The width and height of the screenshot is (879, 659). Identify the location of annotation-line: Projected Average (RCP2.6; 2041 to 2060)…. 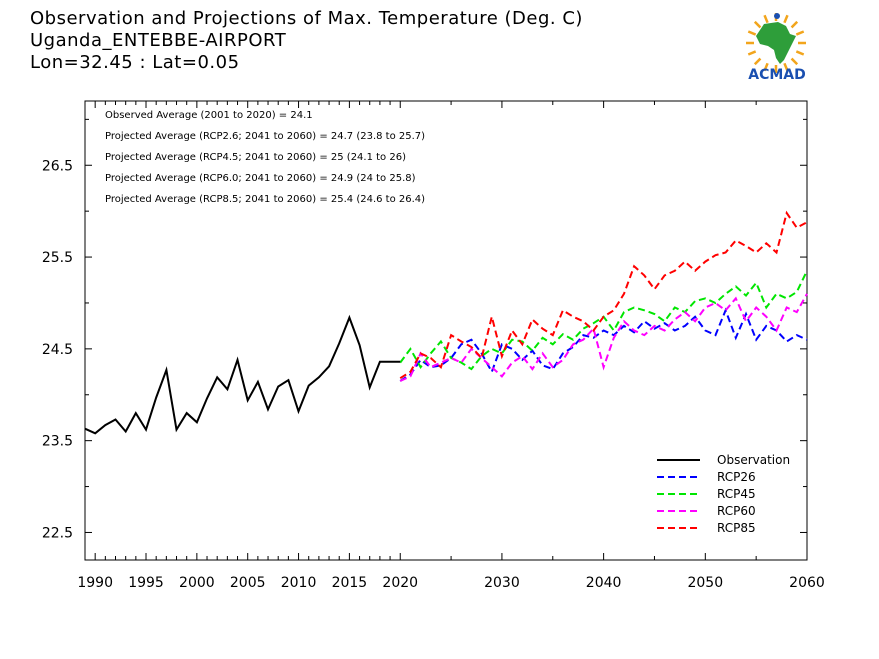
(265, 136).